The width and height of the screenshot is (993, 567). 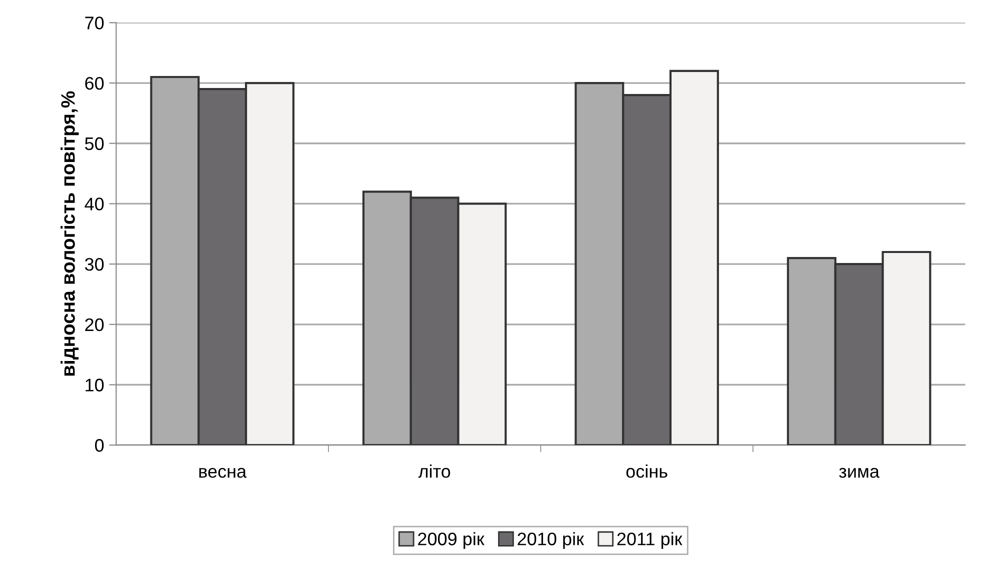 What do you see at coordinates (94, 325) in the screenshot?
I see `y-tick-label: 20` at bounding box center [94, 325].